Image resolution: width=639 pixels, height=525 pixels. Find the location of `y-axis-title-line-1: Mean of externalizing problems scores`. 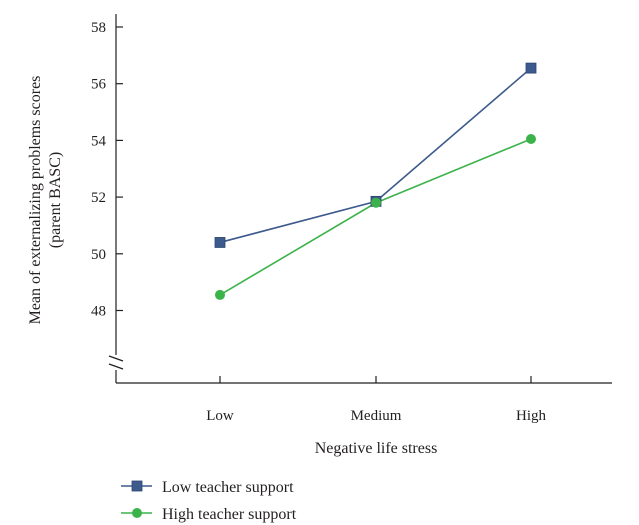

y-axis-title-line-1: Mean of externalizing problems scores is located at coordinates (35, 200).